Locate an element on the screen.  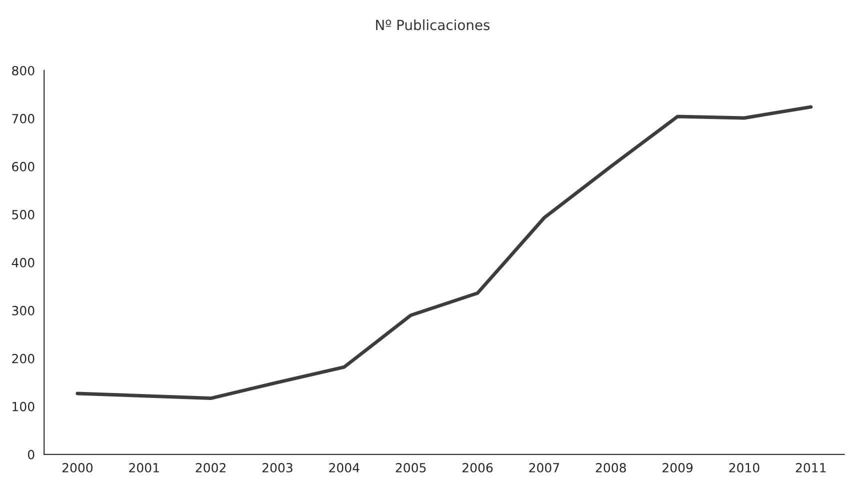
y-tick-label: 100 is located at coordinates (23, 407).